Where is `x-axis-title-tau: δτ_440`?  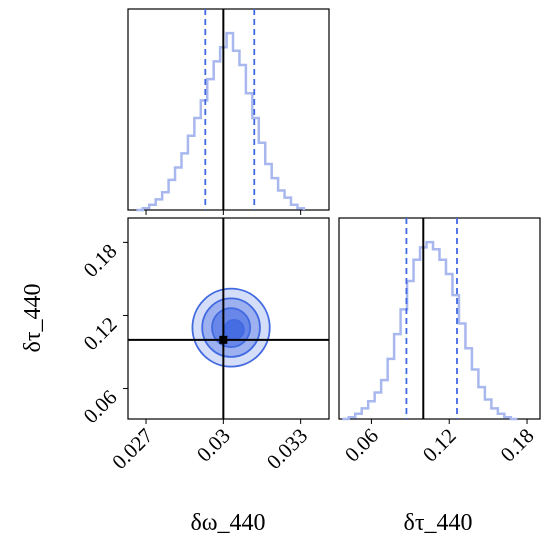
x-axis-title-tau: δτ_440 is located at coordinates (438, 523).